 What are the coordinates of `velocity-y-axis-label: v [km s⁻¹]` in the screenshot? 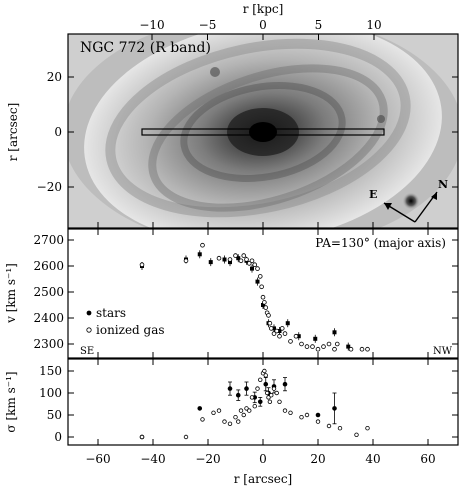 It's located at (11, 293).